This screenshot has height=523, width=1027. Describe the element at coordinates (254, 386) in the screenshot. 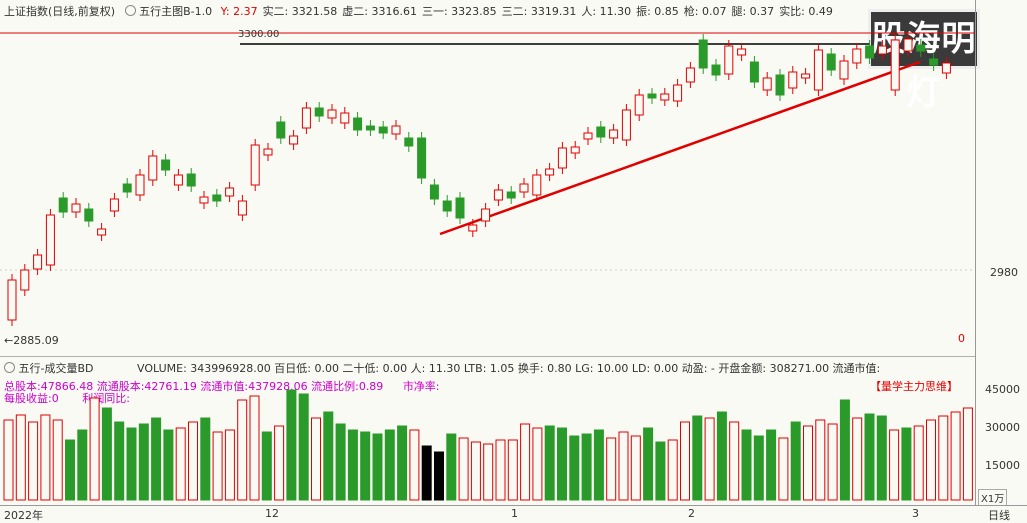

I see `float-cap: 流通市值:437928.06` at that location.